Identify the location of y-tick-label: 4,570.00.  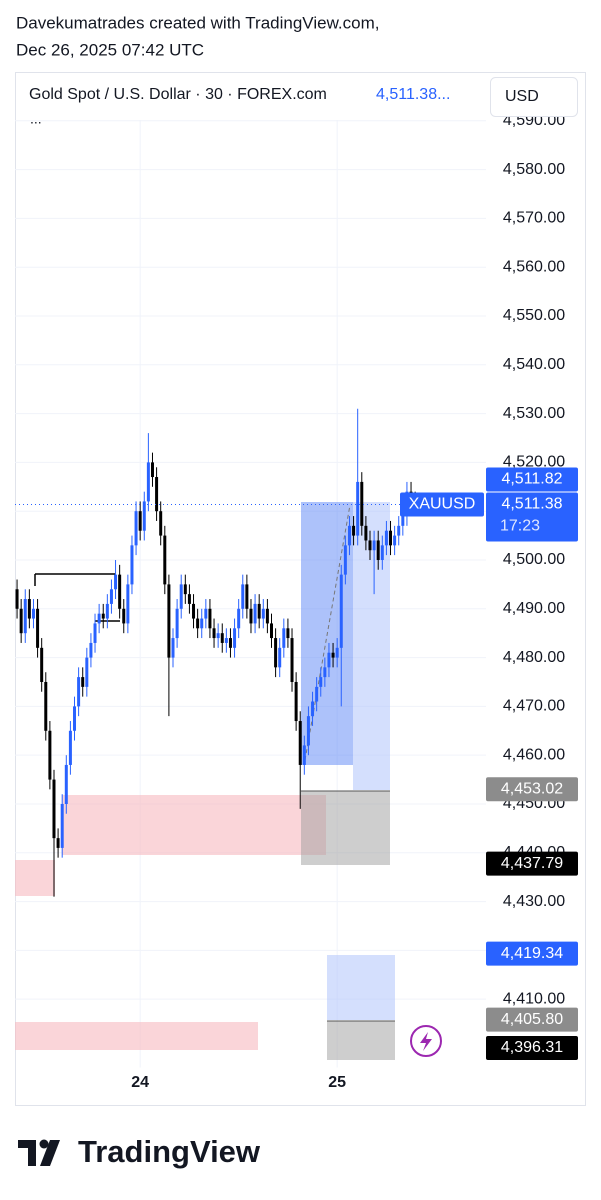
(534, 218).